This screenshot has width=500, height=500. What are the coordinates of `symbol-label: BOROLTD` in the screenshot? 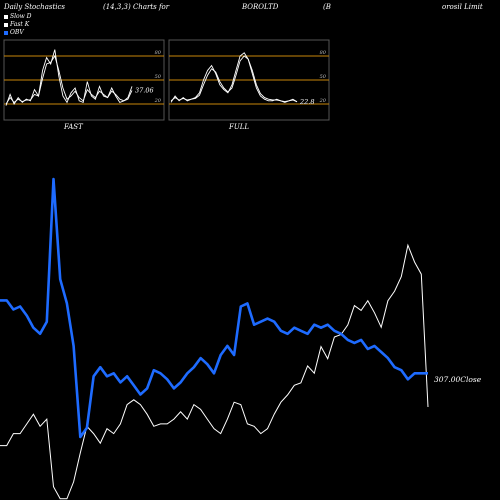 It's located at (260, 7).